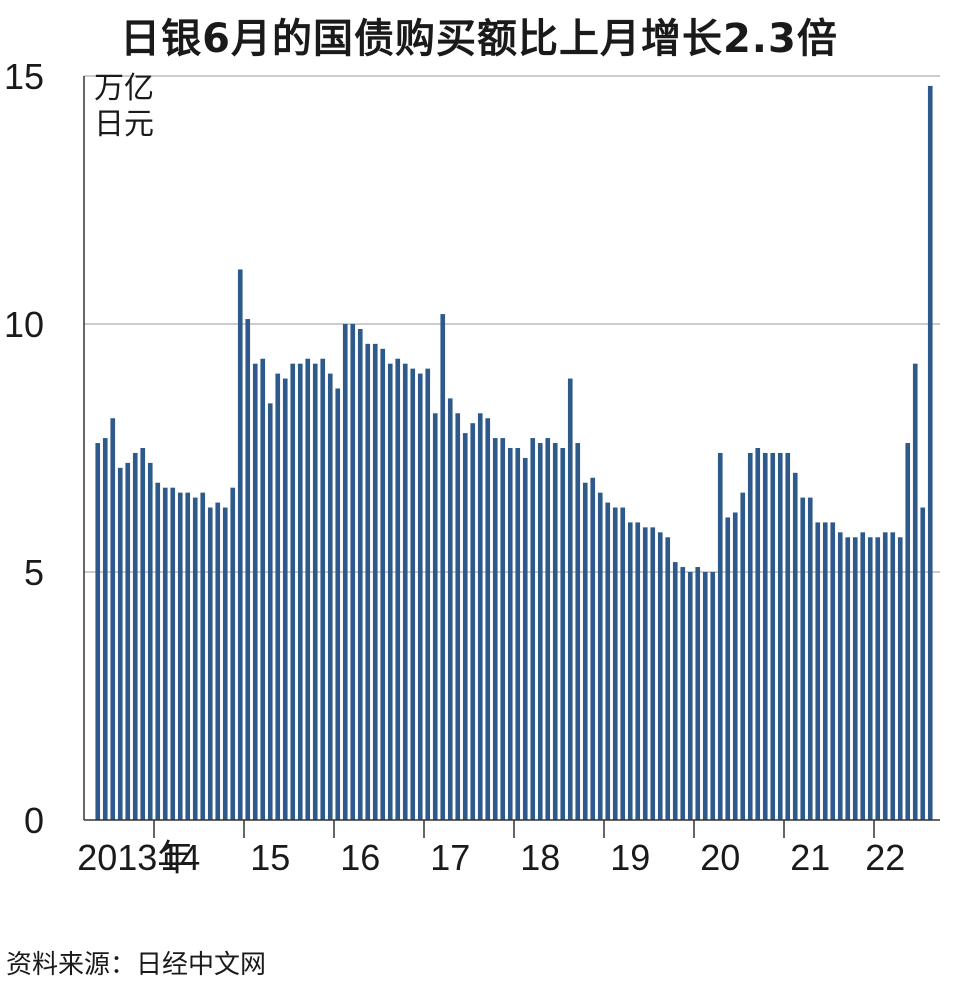 This screenshot has height=986, width=958. Describe the element at coordinates (136, 965) in the screenshot. I see `source-note: 资料来源：日经中文网` at that location.